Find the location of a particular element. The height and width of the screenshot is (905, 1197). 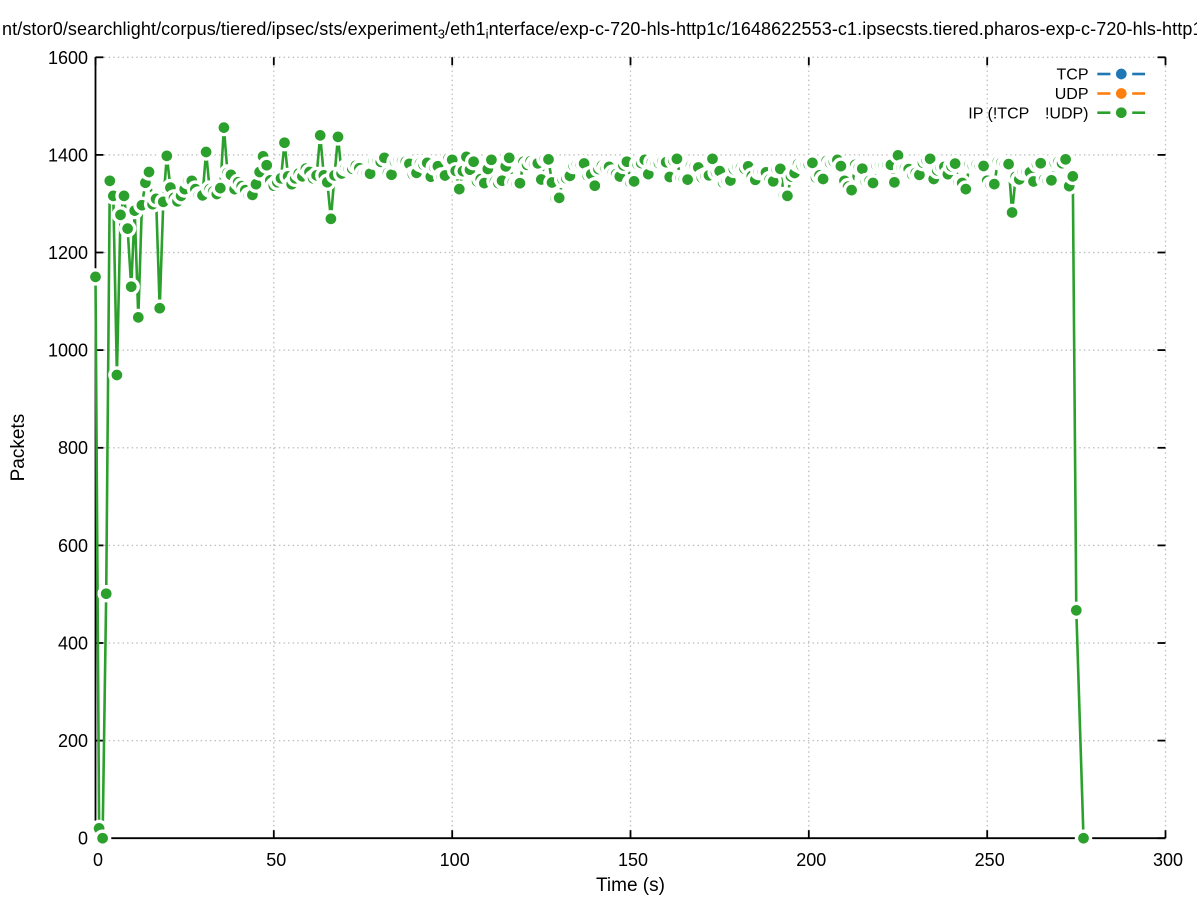

svg-text: 100 is located at coordinates (455, 860).